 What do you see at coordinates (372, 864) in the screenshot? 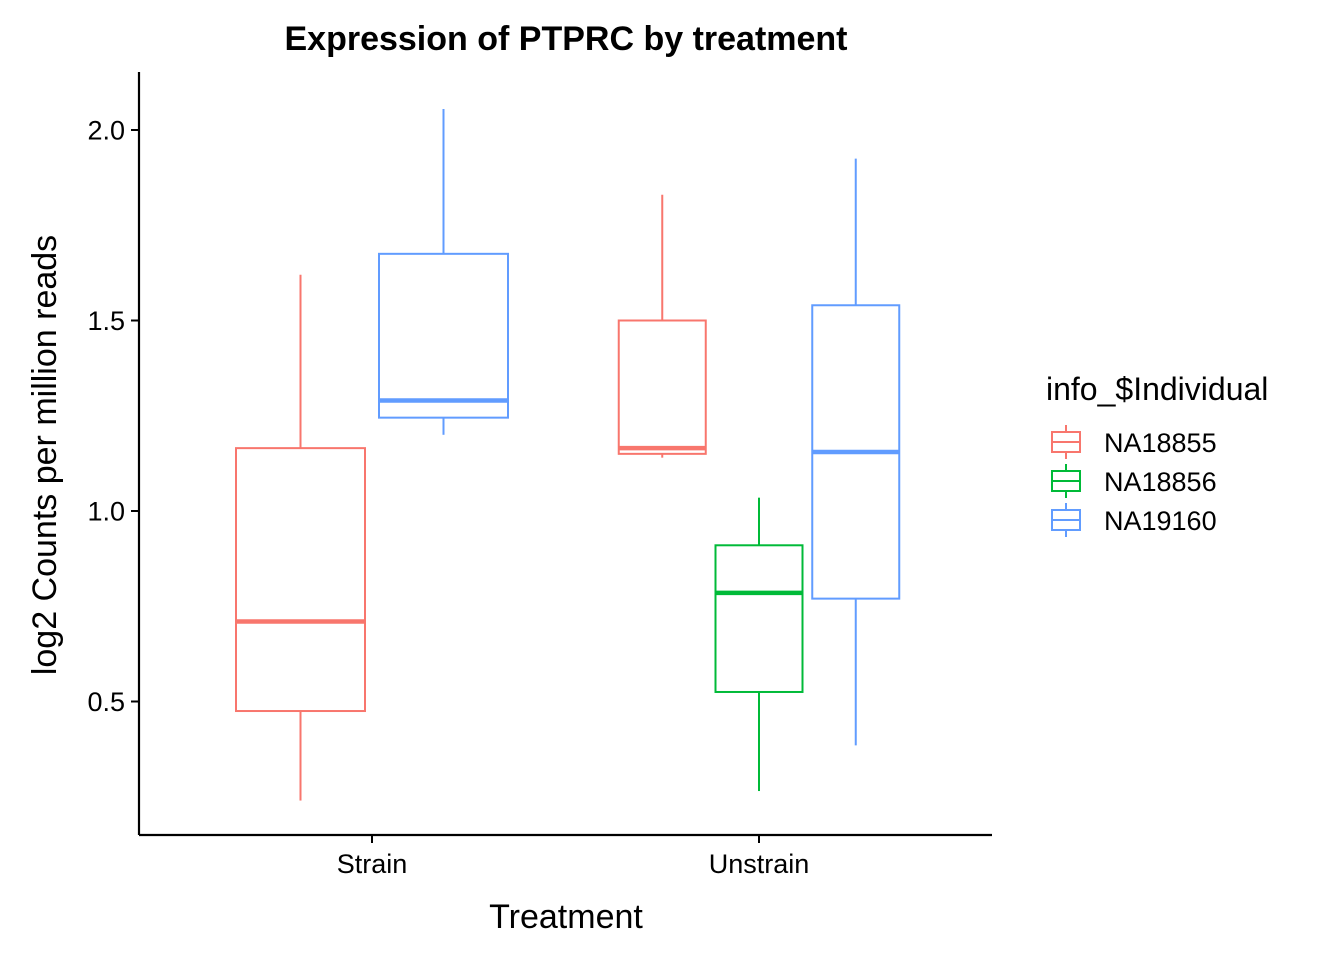
I see `x-tick-label: Strain` at bounding box center [372, 864].